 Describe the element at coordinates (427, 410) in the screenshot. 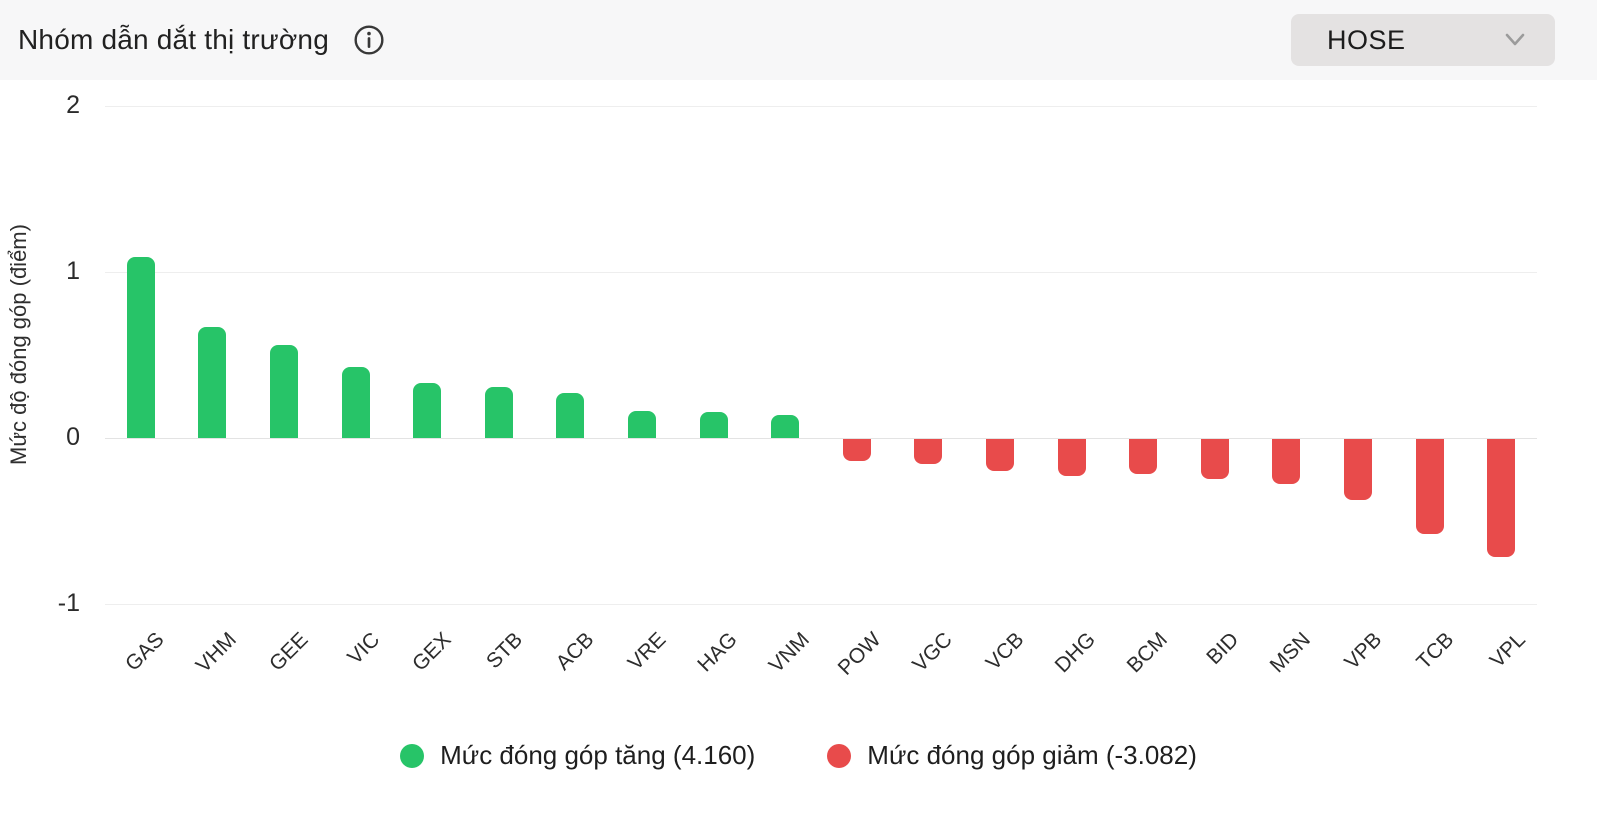

I see `bar-GEX` at that location.